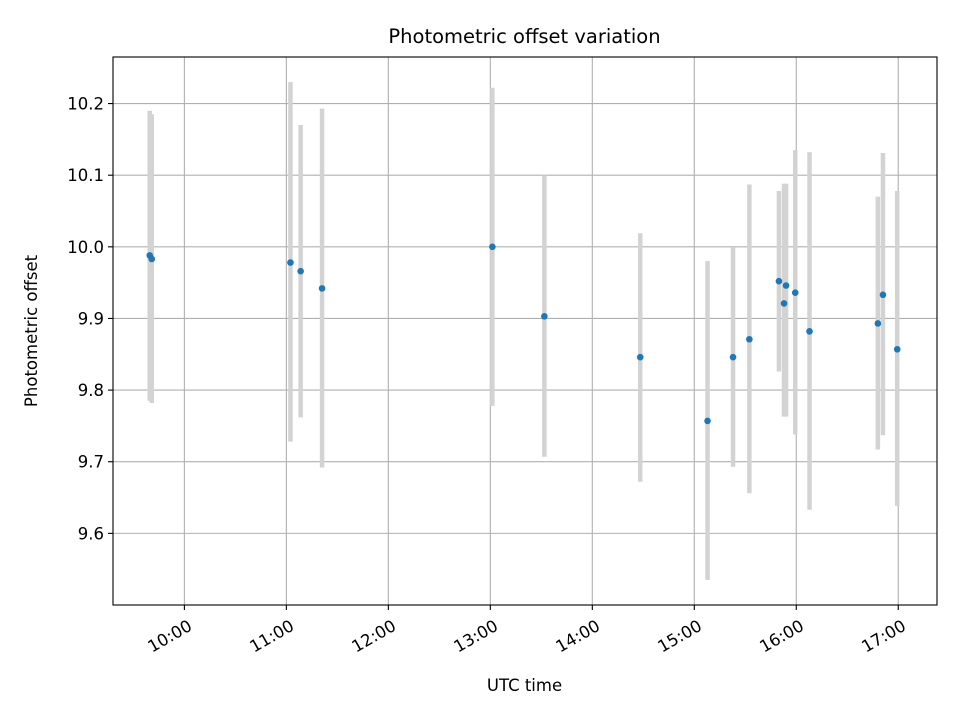 The width and height of the screenshot is (960, 720). Describe the element at coordinates (679, 636) in the screenshot. I see `x-tick-label: 15:00` at that location.